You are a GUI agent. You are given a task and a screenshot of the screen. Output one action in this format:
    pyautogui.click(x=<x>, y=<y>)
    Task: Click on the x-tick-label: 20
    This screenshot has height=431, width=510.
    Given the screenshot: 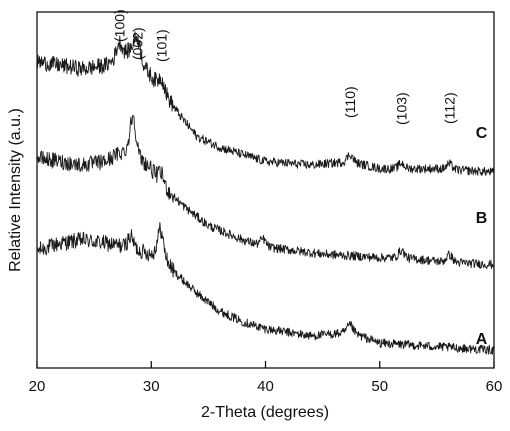 What is the action you would take?
    pyautogui.click(x=37, y=386)
    